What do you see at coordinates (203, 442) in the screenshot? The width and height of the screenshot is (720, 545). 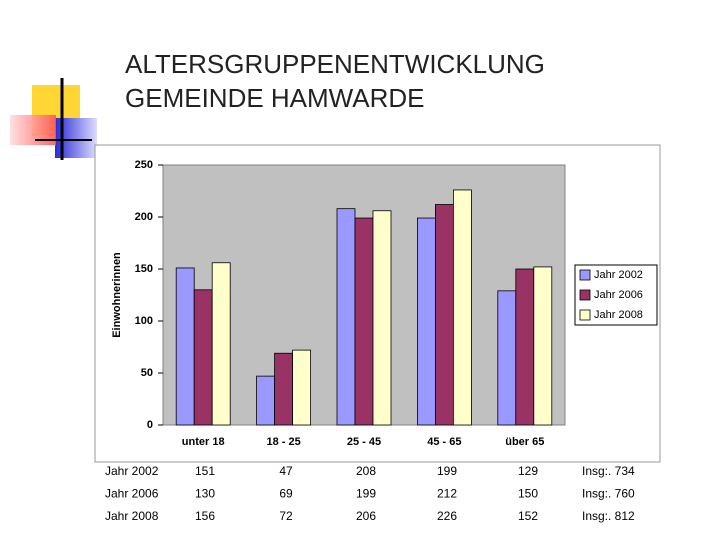 I see `x-tick-label: unter 18` at bounding box center [203, 442].